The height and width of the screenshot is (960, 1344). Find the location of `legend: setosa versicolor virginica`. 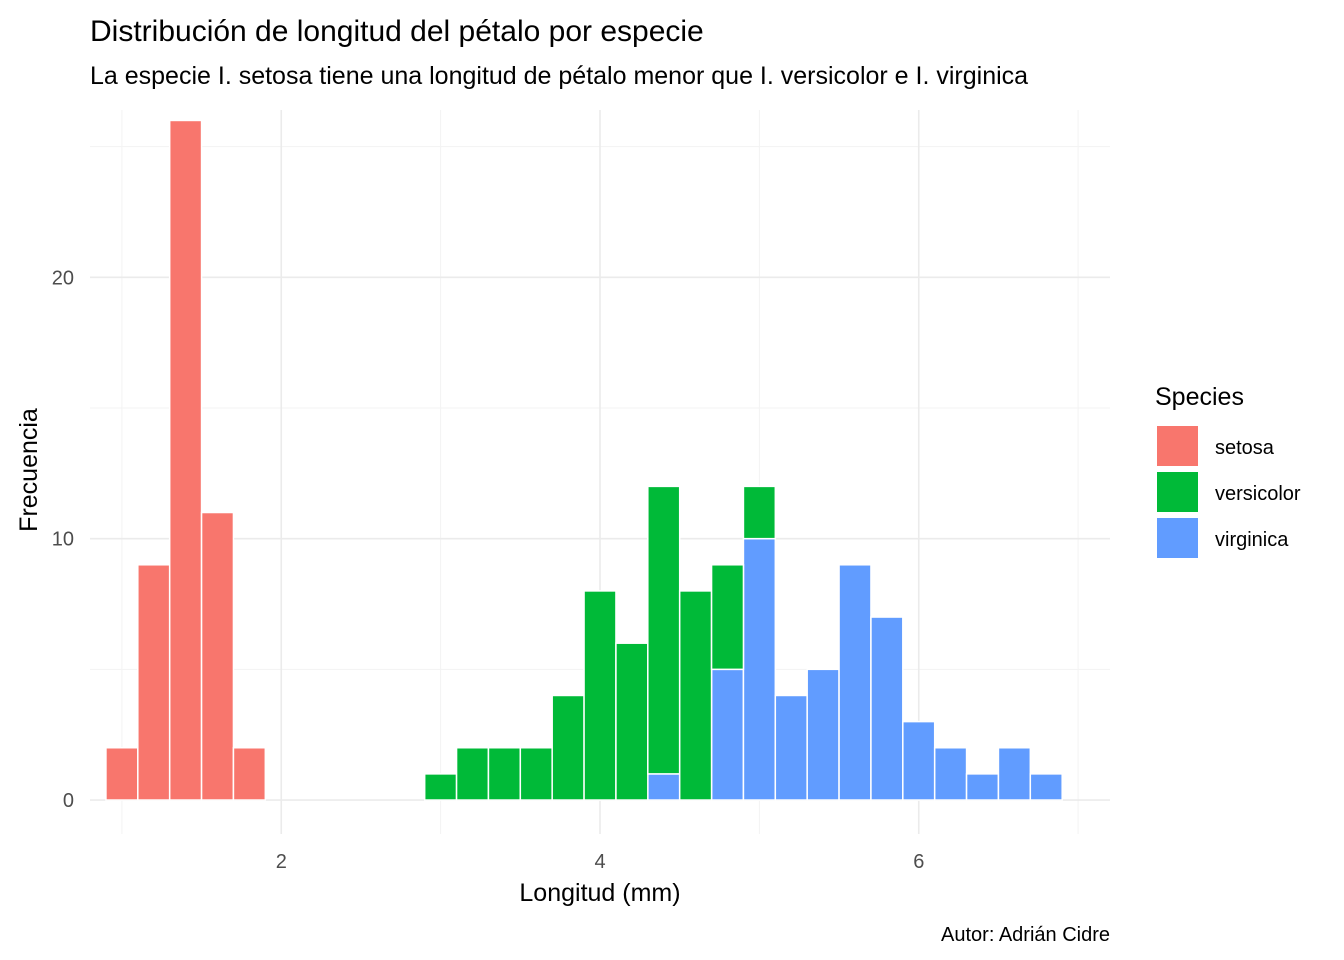

legend: setosa versicolor virginica is located at coordinates (1229, 492).